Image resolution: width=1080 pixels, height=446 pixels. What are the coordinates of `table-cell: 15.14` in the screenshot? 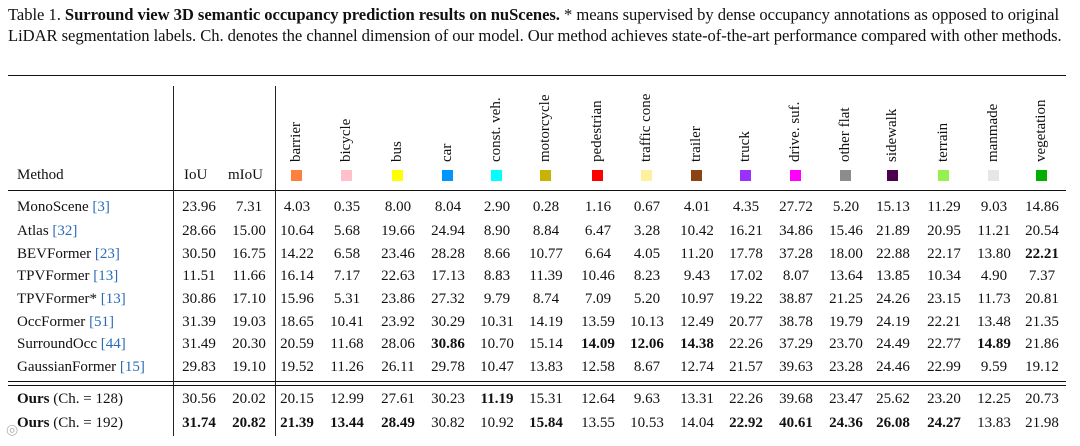 It's located at (546, 344).